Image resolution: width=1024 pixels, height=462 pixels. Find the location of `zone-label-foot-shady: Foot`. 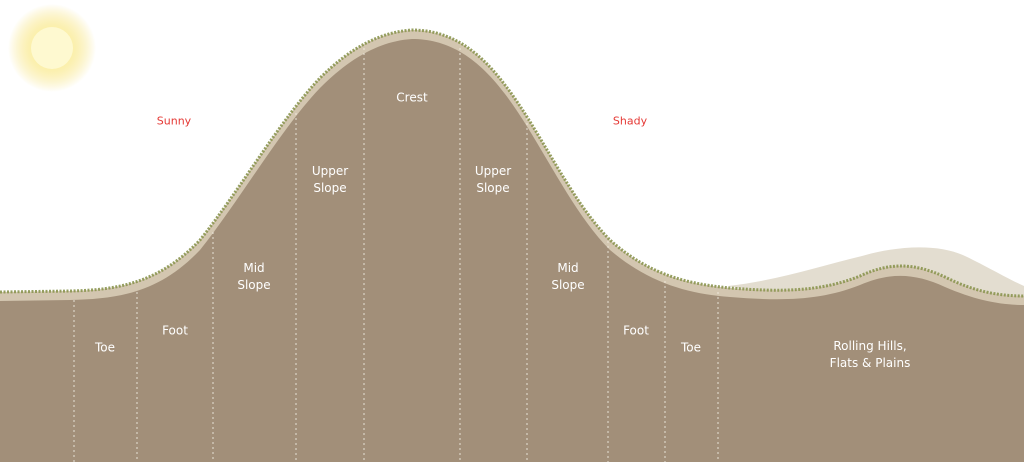

zone-label-foot-shady: Foot is located at coordinates (636, 330).